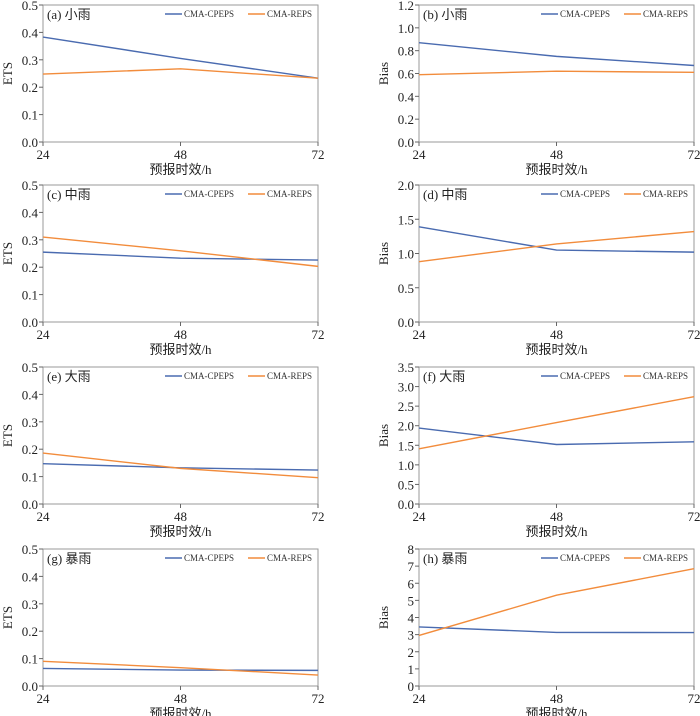 The width and height of the screenshot is (700, 716). I want to click on panel-title: (h) 暴雨, so click(445, 558).